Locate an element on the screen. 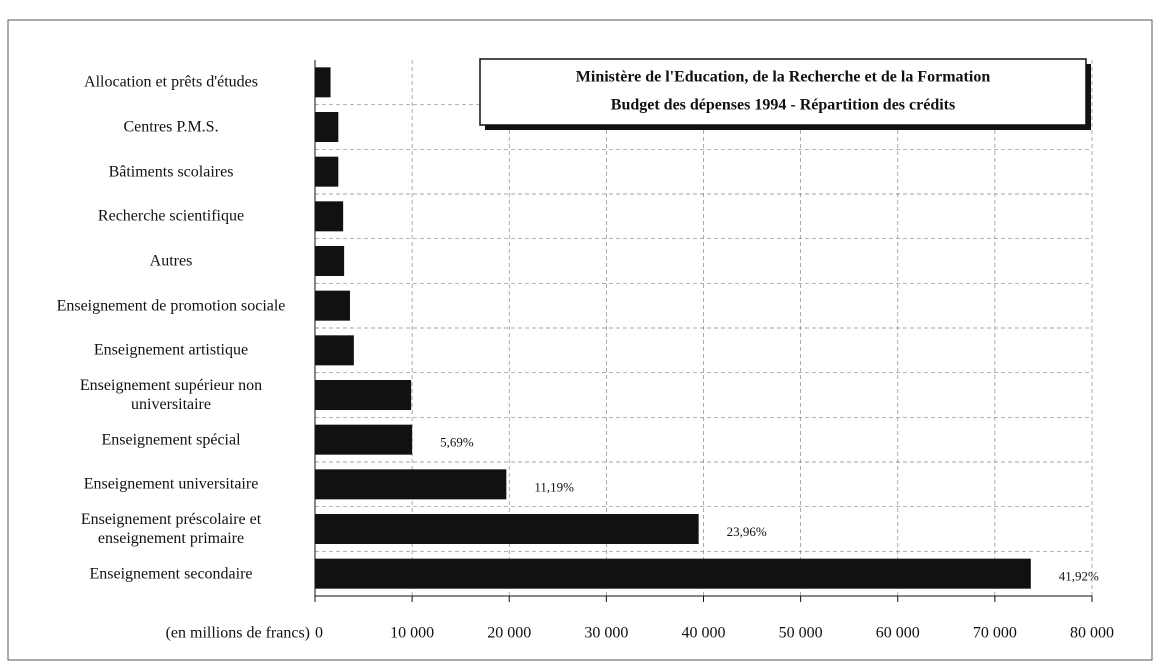  x-tick-label: 80 000 is located at coordinates (1092, 633).